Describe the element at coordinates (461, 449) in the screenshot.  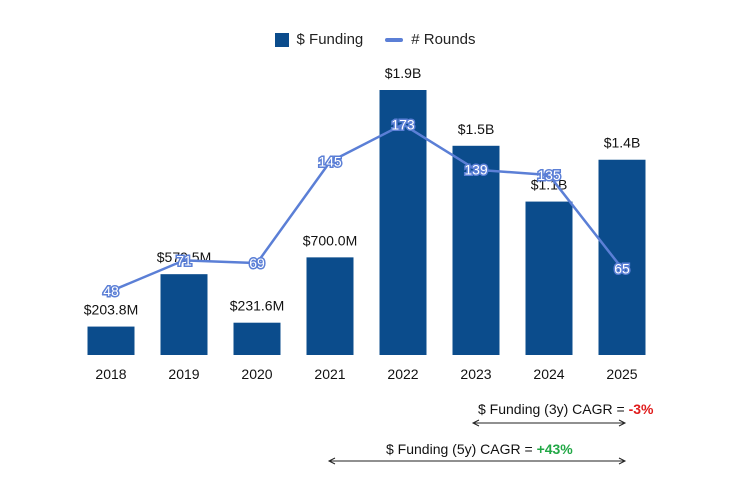
I see `cagr-5y-prefix: $ Funding (5y) CAGR =` at that location.